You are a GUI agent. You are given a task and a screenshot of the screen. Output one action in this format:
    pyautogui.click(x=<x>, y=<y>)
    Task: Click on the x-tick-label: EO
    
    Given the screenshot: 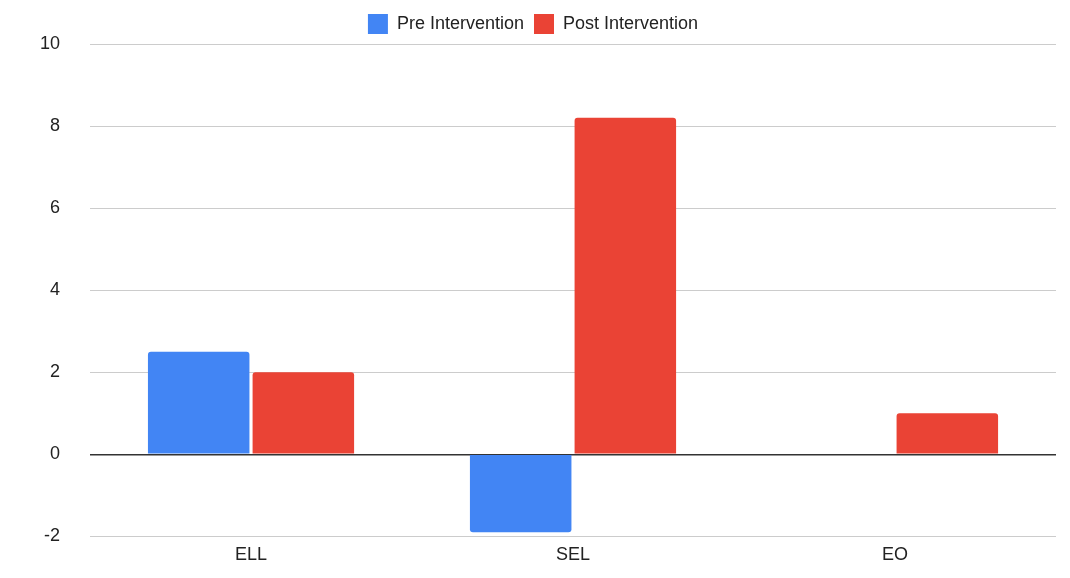 What is the action you would take?
    pyautogui.click(x=895, y=554)
    